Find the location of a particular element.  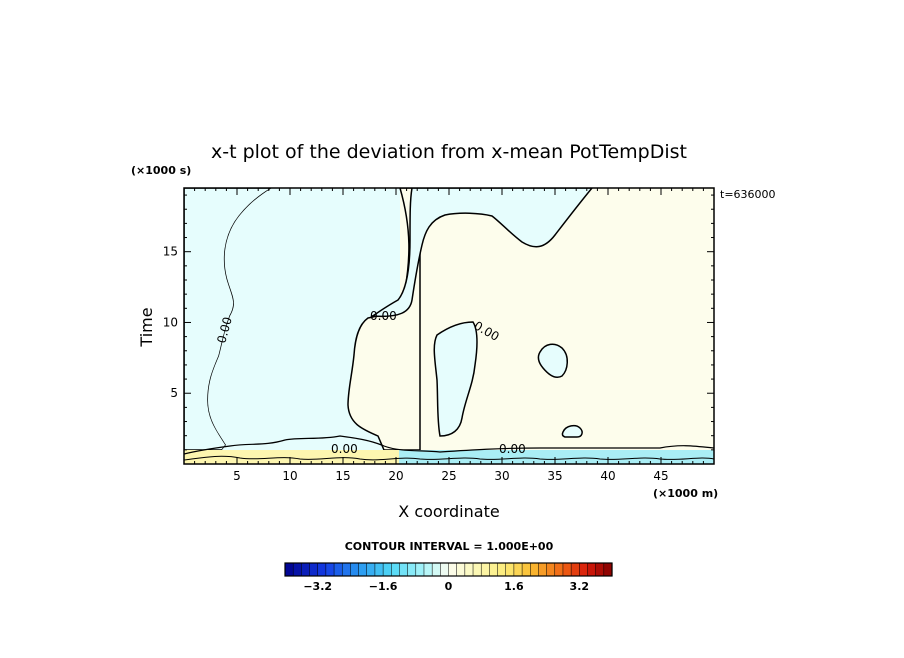

time-stamp: t=636000 is located at coordinates (748, 194).